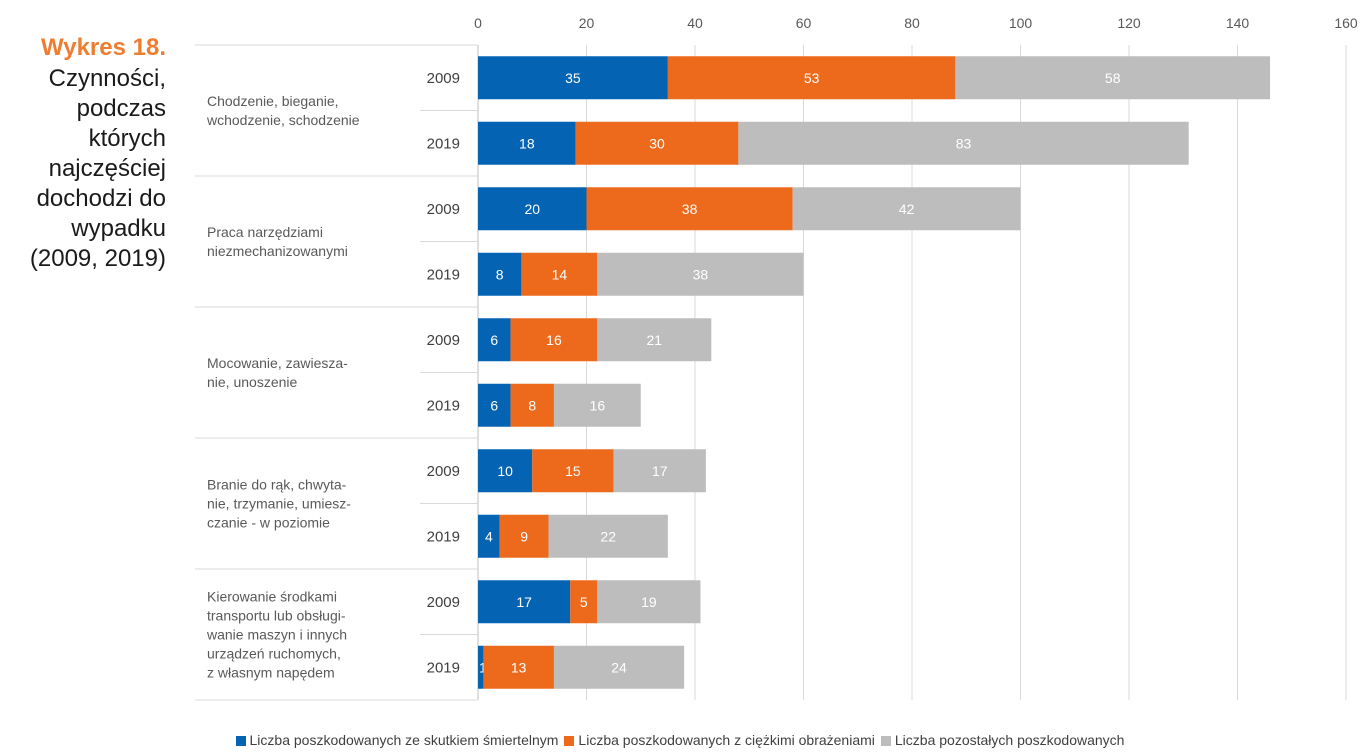  I want to click on data-label: 42, so click(907, 209).